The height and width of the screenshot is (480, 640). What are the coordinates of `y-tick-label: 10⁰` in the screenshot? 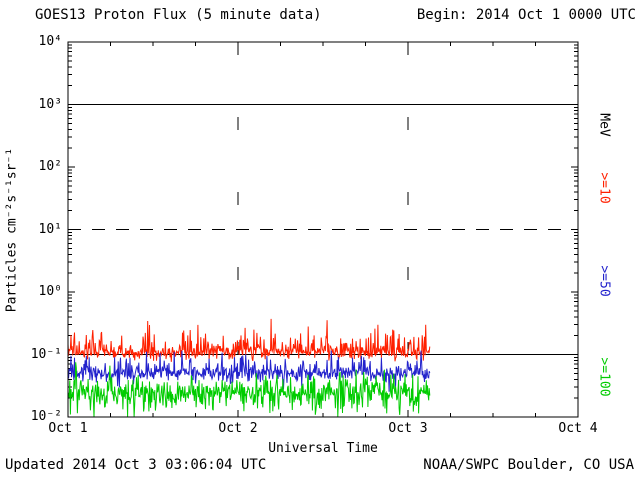 It's located at (50, 291).